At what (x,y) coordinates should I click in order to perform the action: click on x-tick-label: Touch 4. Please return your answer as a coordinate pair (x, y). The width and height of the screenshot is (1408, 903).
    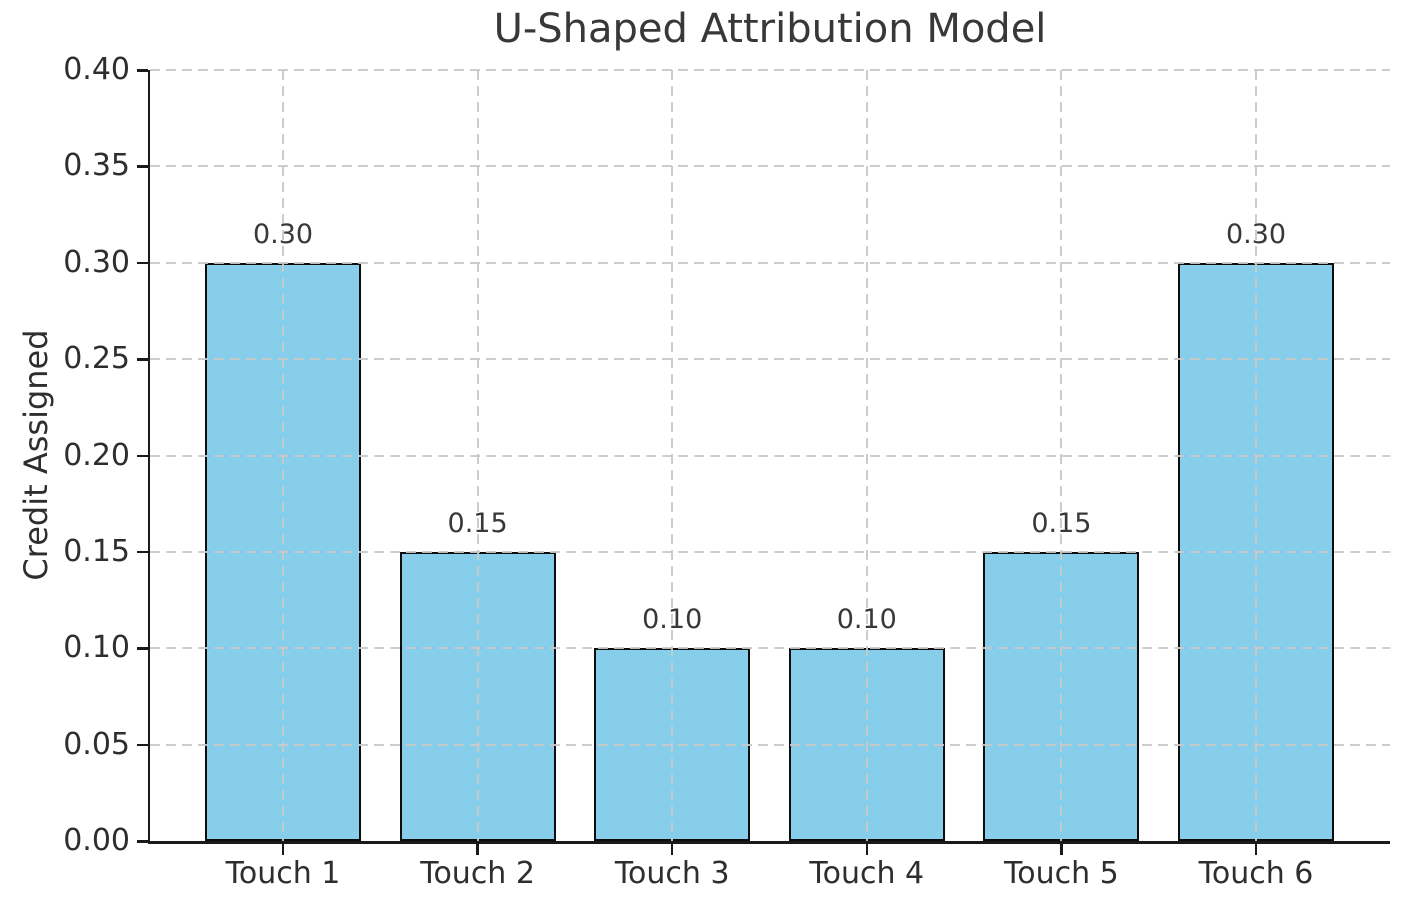
    Looking at the image, I should click on (867, 873).